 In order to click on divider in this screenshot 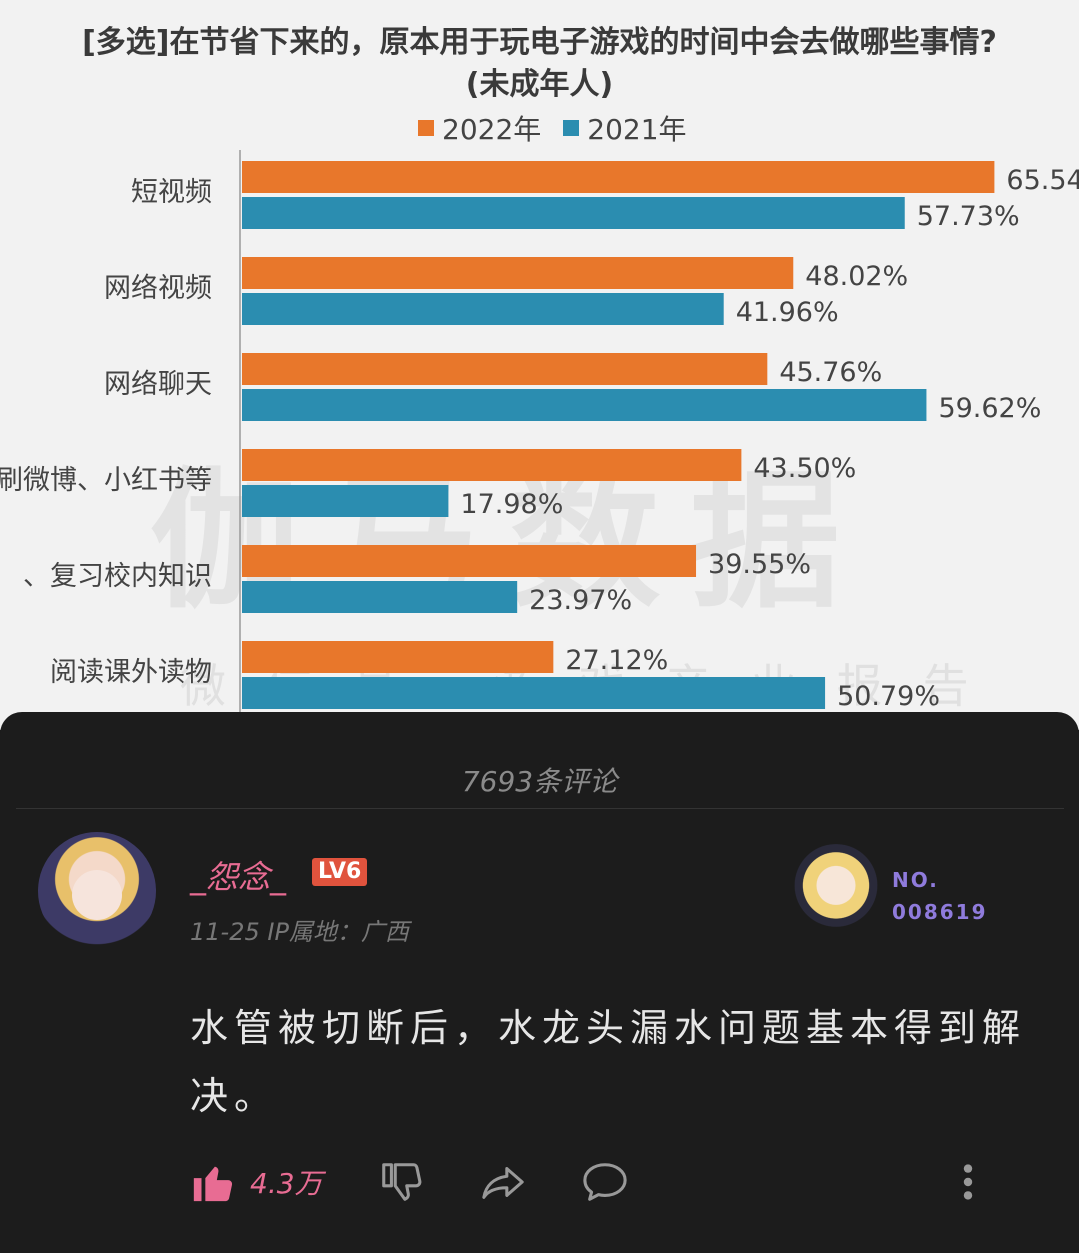, I will do `click(540, 808)`.